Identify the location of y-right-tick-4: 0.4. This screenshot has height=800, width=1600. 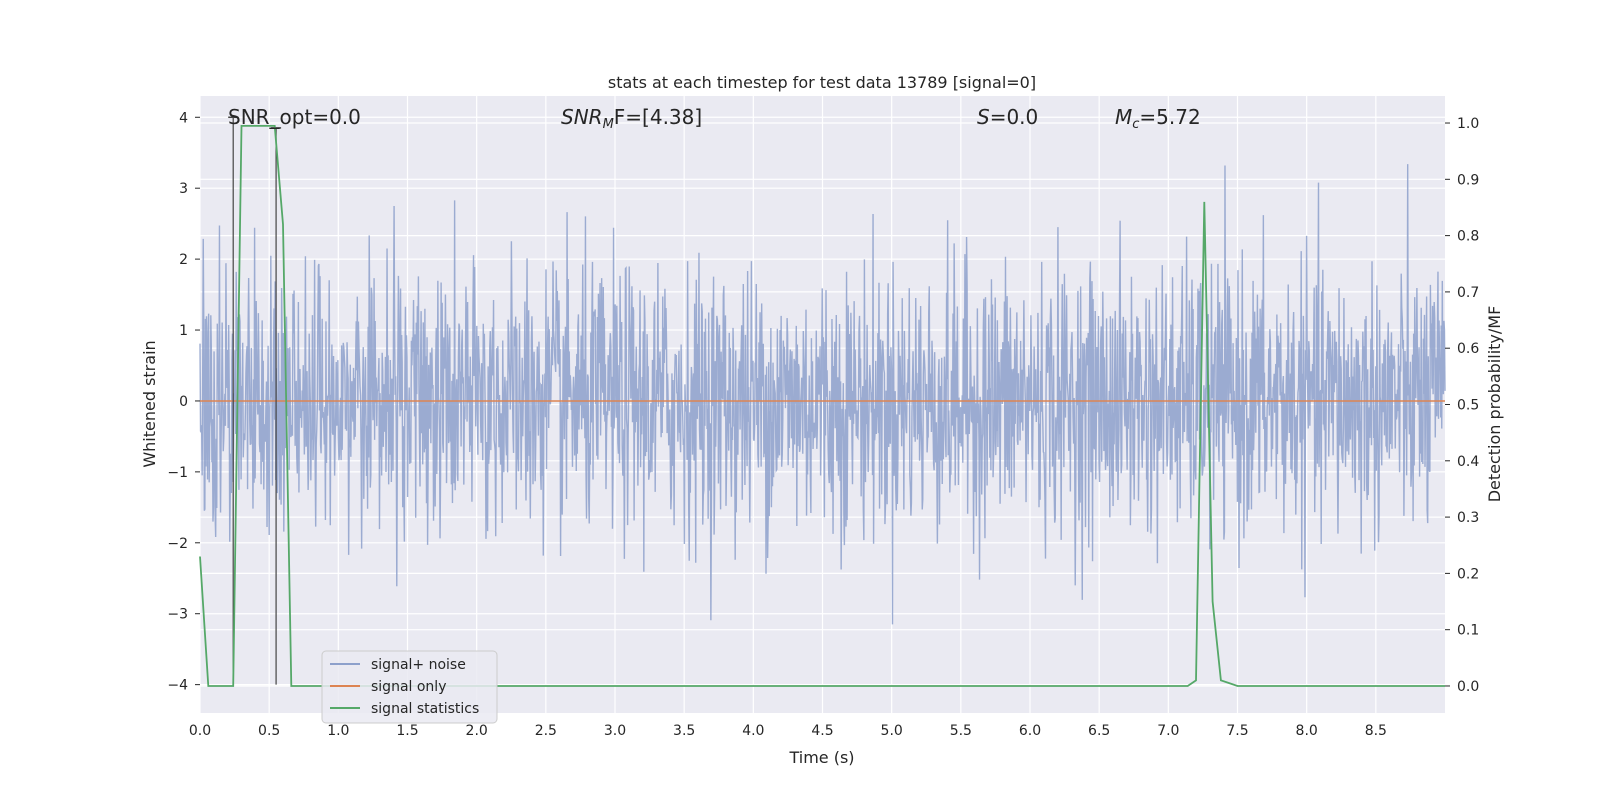
(1468, 462).